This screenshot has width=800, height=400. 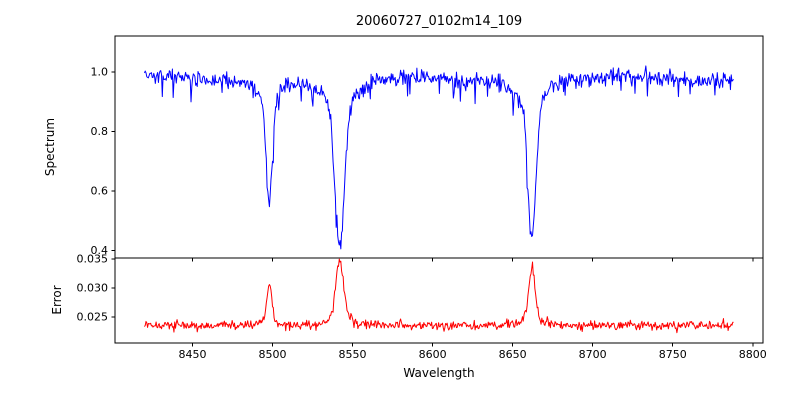 I want to click on x-tick-label: 8550, so click(x=353, y=354).